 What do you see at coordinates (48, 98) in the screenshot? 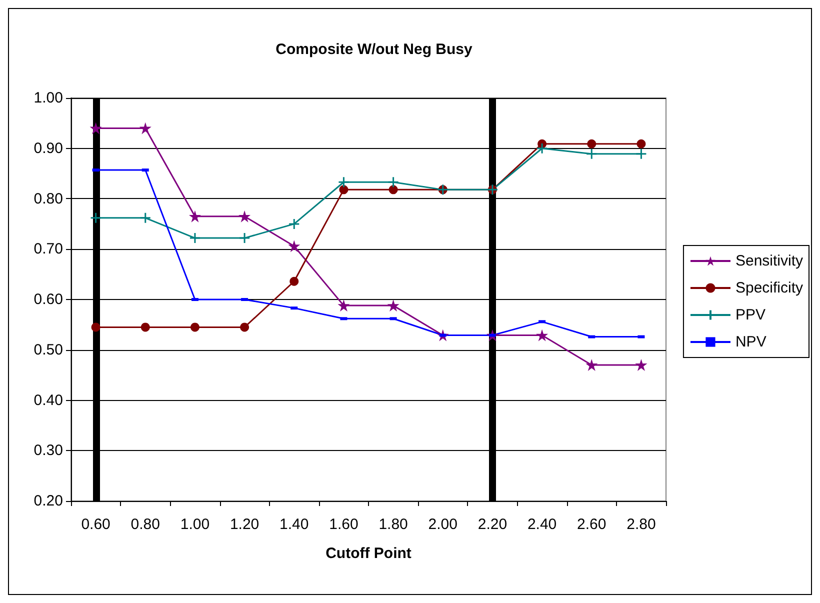
I see `y-tick-label: 1.00` at bounding box center [48, 98].